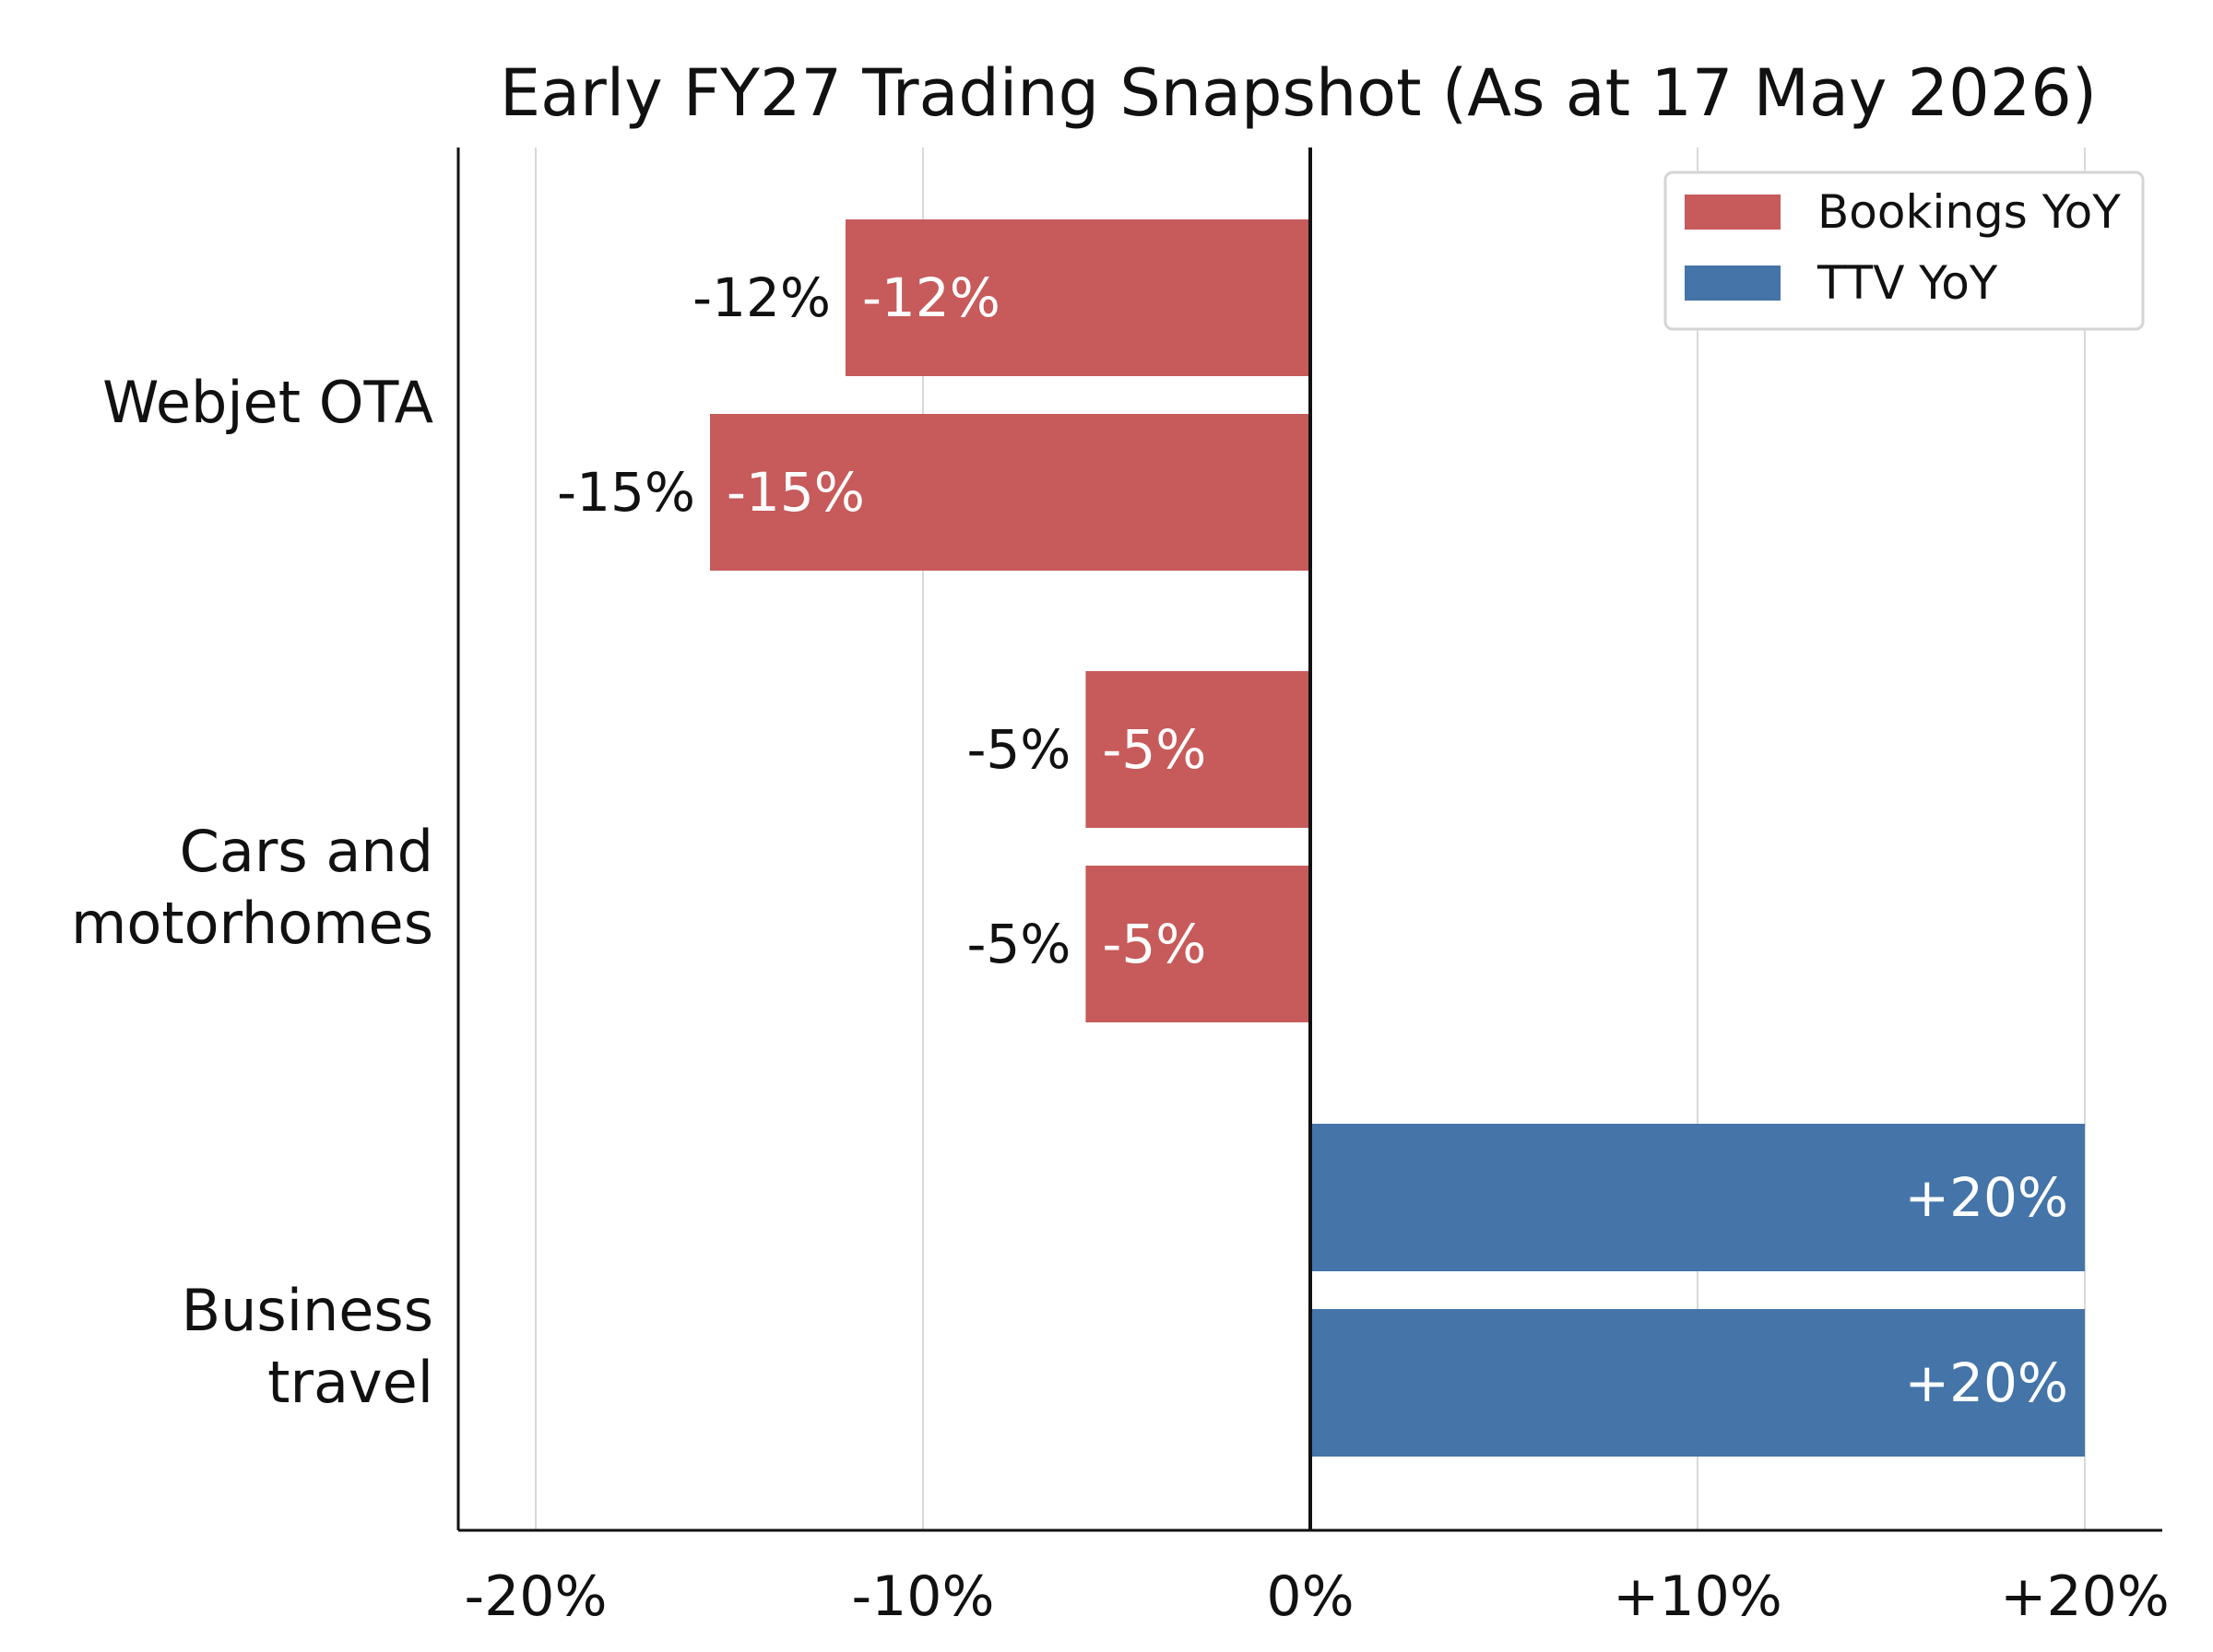 Image resolution: width=2213 pixels, height=1652 pixels. What do you see at coordinates (350, 1382) in the screenshot?
I see `category-label: travel` at bounding box center [350, 1382].